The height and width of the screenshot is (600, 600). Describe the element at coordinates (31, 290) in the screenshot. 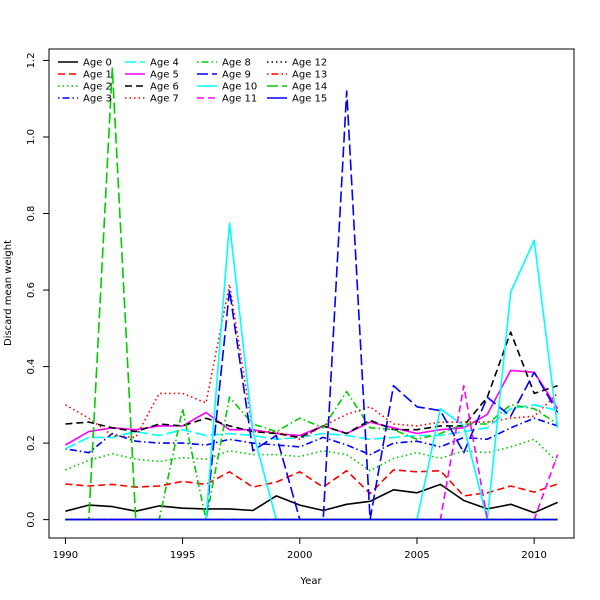

I see `y-tick-label-3: 0.6` at that location.